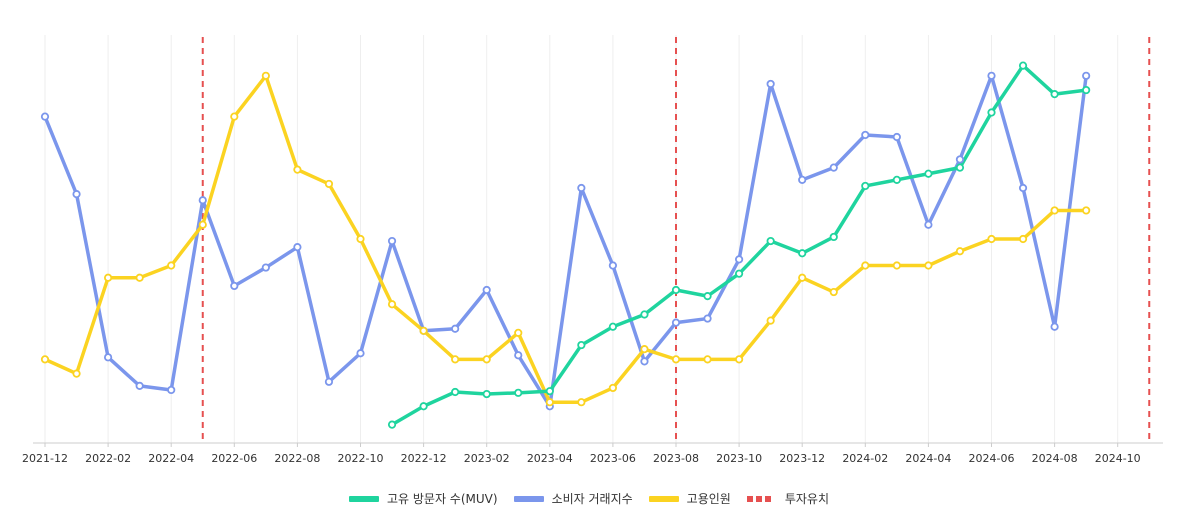 This screenshot has width=1178, height=528. What do you see at coordinates (550, 458) in the screenshot?
I see `x-tick-label: 2023-04` at bounding box center [550, 458].